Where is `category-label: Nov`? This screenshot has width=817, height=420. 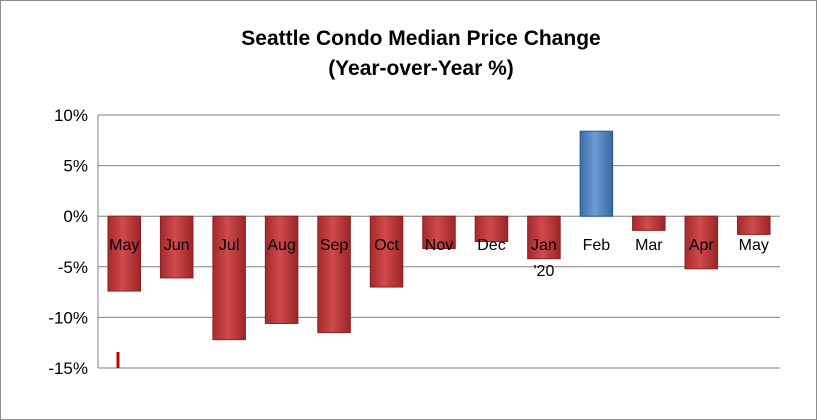 category-label: Nov is located at coordinates (439, 245).